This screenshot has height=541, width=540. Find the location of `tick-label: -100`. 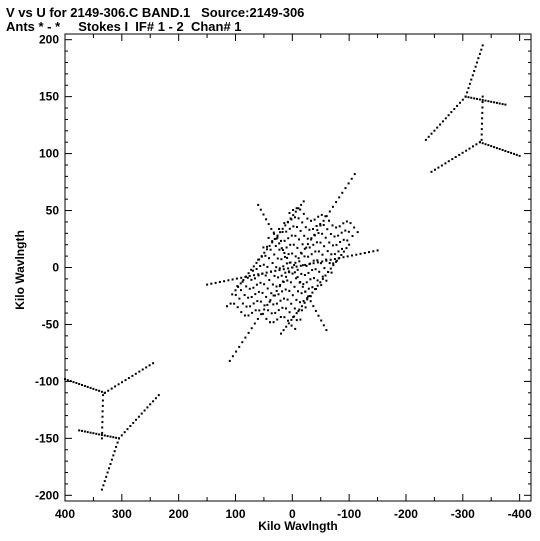

tick-label: -100 is located at coordinates (349, 514).